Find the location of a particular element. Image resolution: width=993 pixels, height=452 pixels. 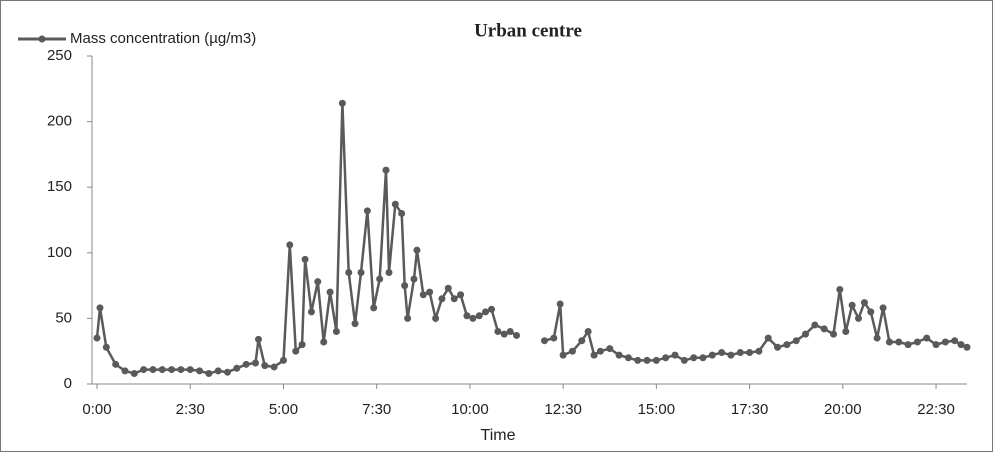

y-tick-label: 100 is located at coordinates (59, 252).